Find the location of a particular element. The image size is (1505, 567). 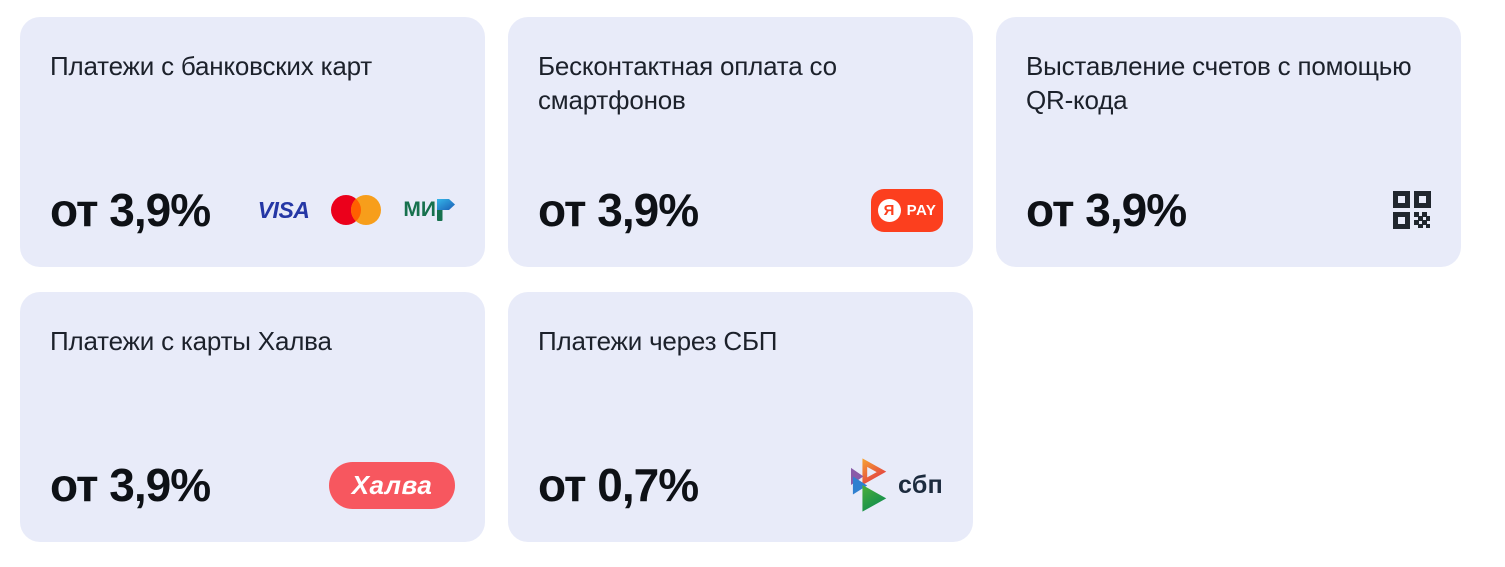

yandex-ya-letter: Я is located at coordinates (889, 210).